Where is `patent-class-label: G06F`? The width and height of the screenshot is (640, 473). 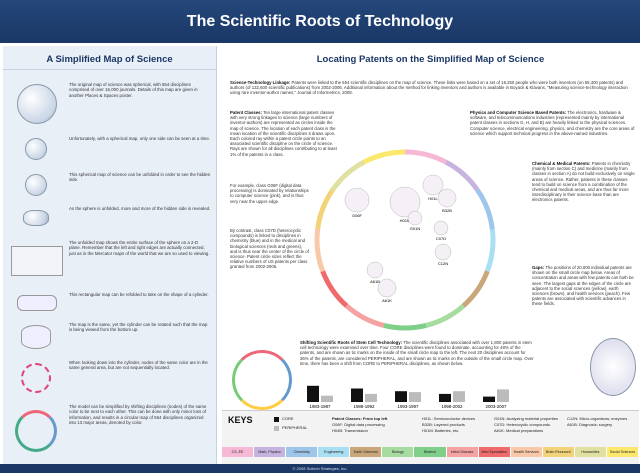
patent-class-label: G06F is located at coordinates (357, 215).